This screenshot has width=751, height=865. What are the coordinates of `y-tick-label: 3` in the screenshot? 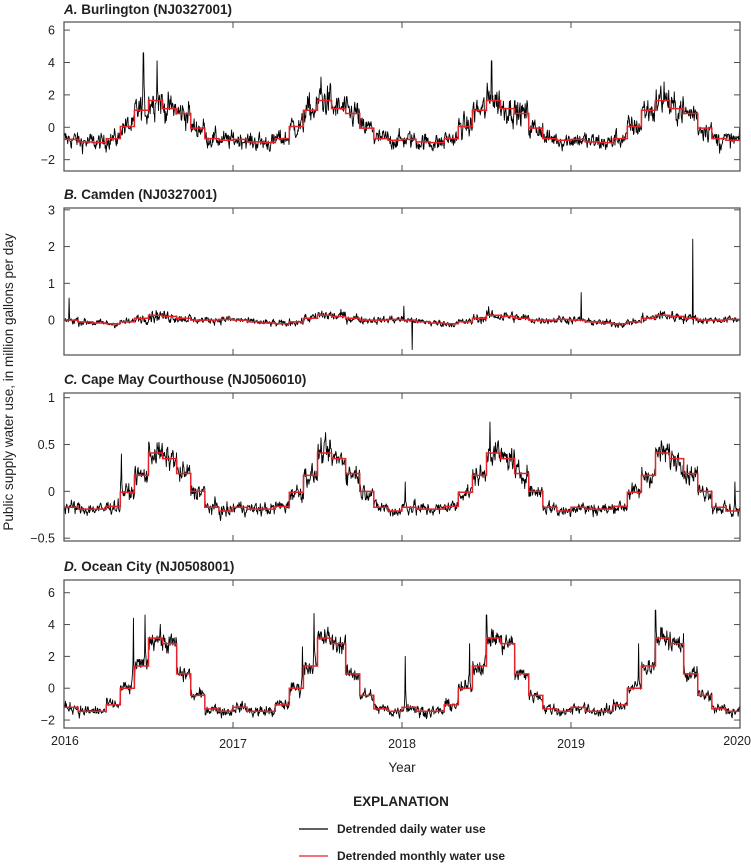 It's located at (51, 210).